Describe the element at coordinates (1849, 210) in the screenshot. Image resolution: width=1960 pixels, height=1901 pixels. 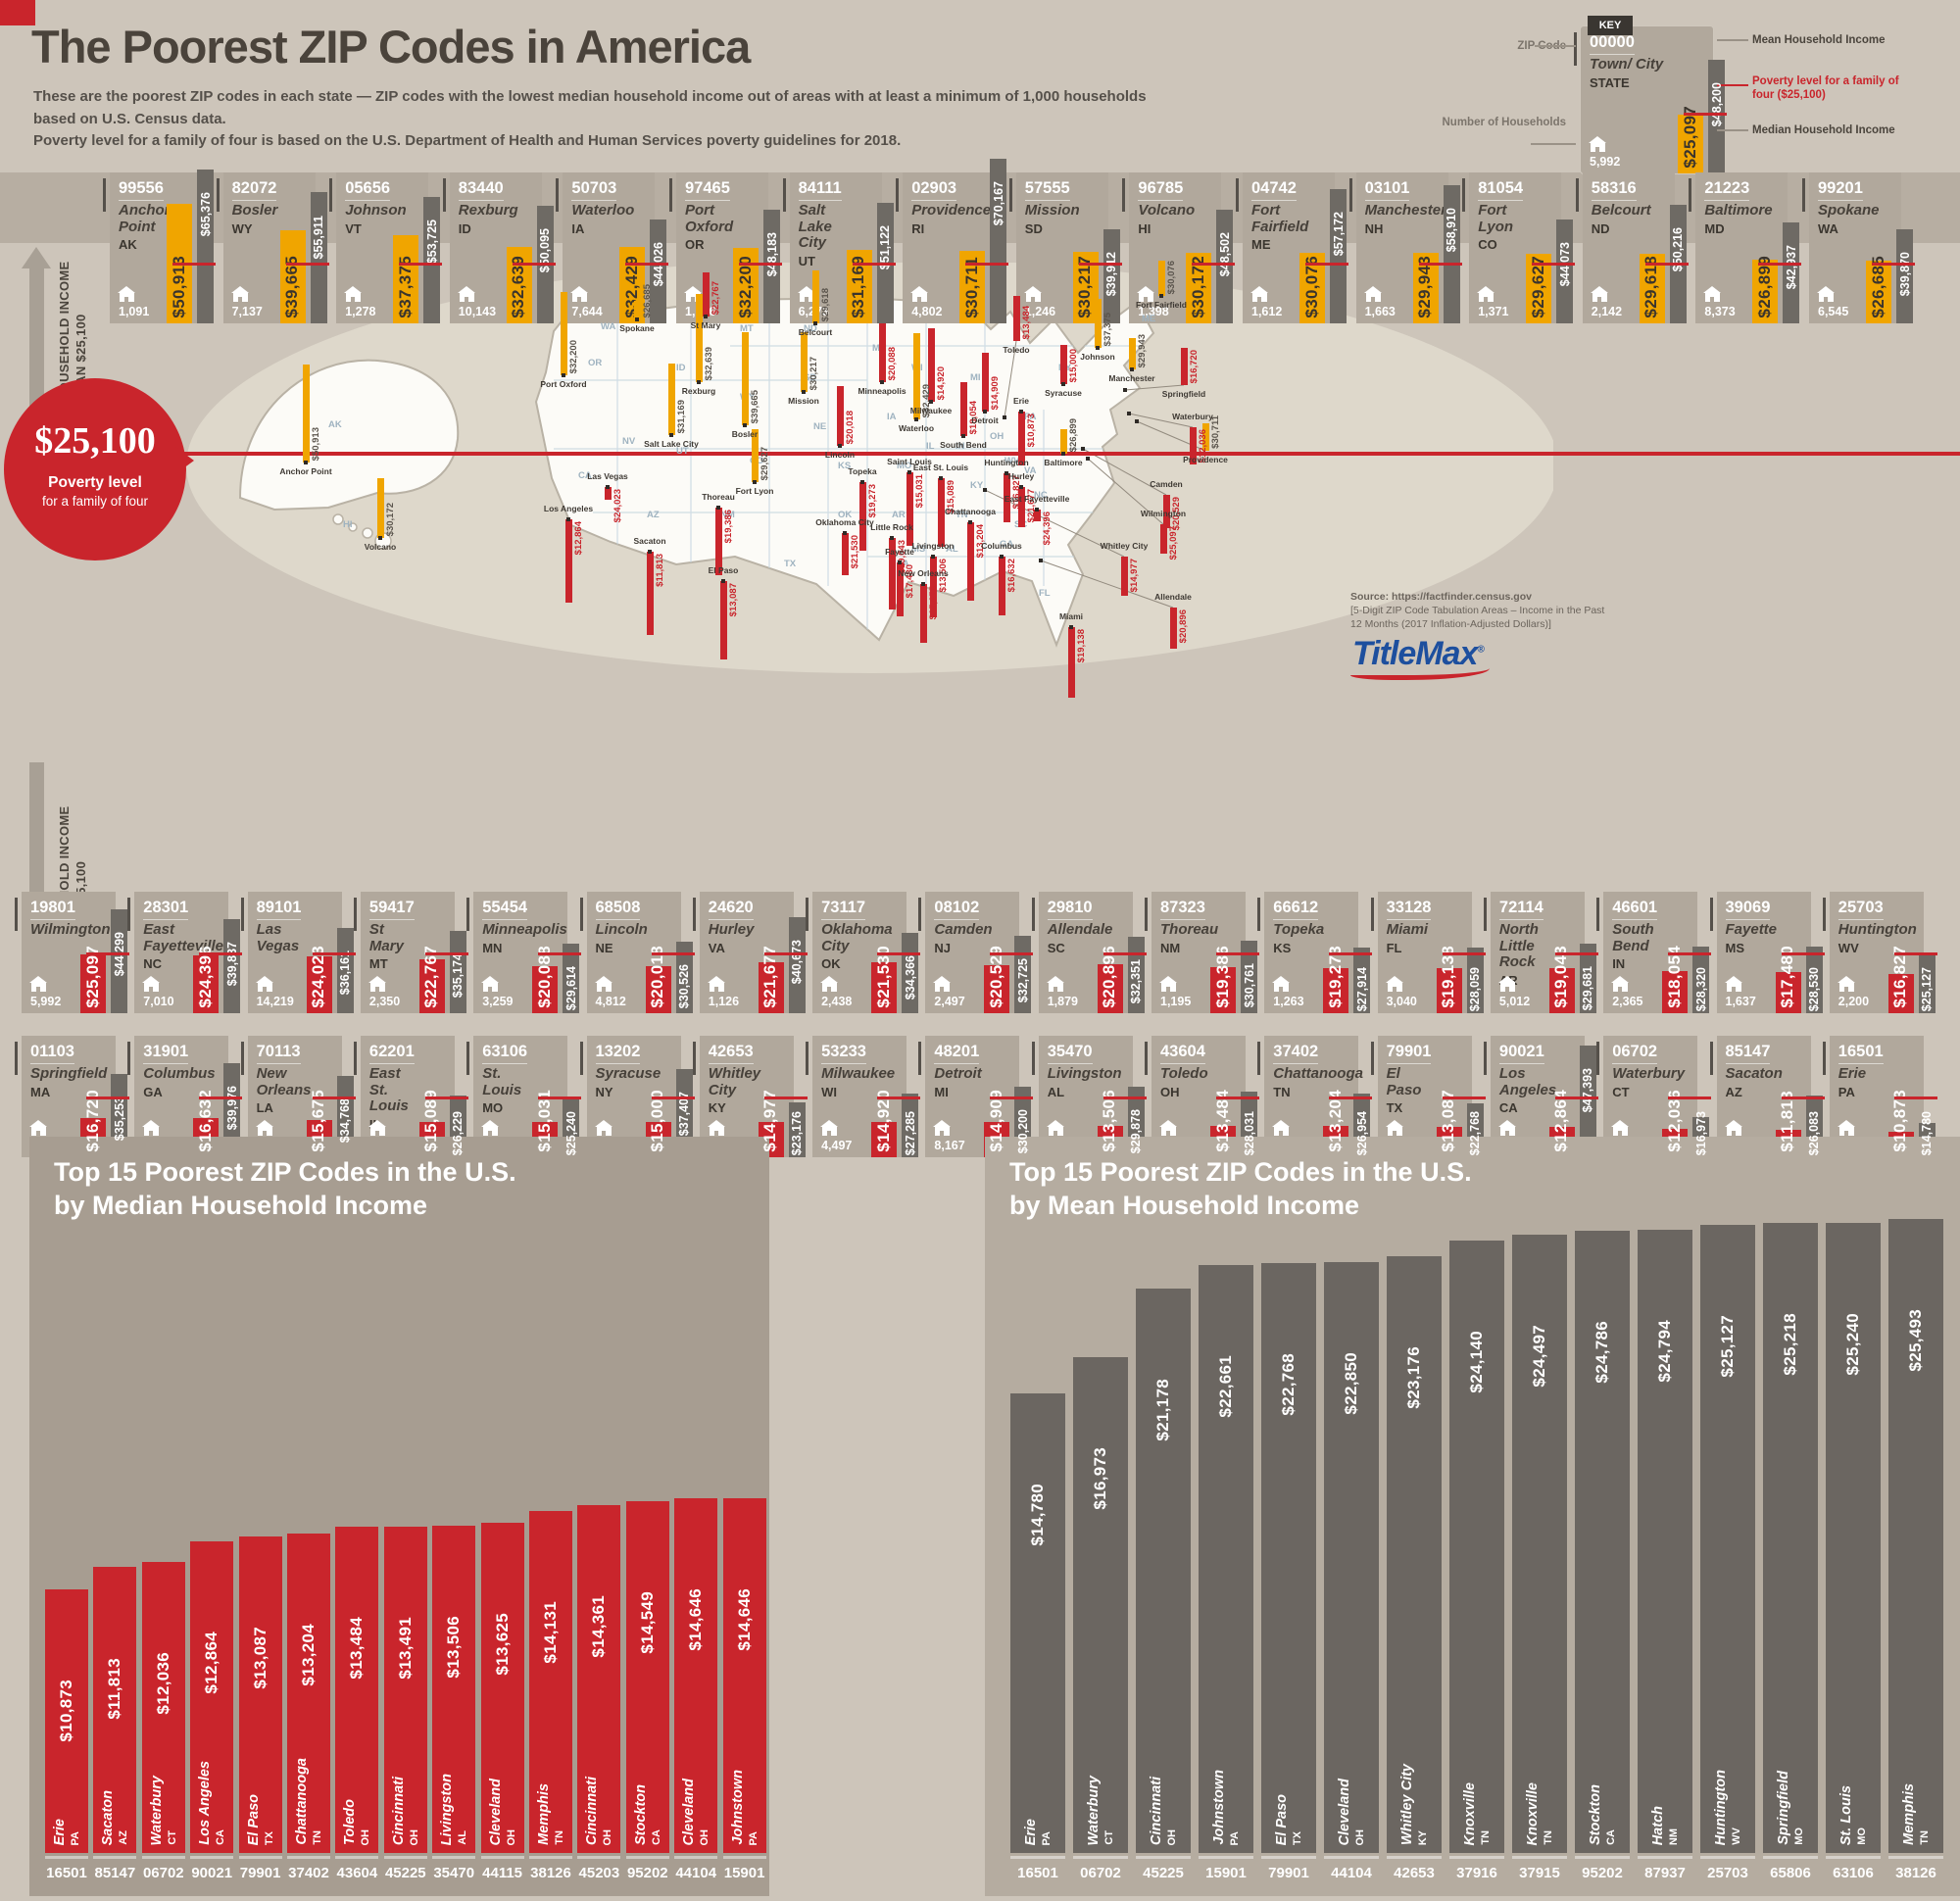
I see `card-city: Spokane` at that location.